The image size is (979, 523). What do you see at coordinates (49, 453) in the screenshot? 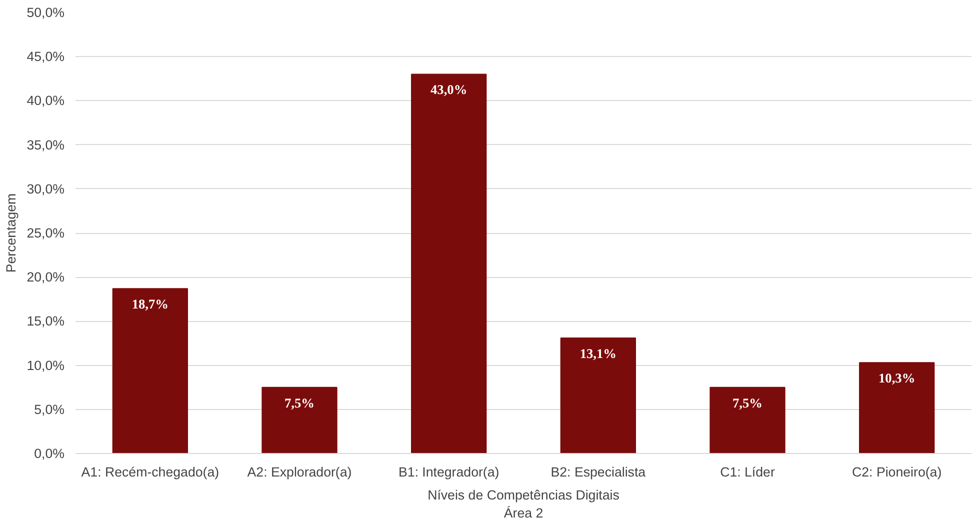
I see `y-tick-label: 0,0%` at bounding box center [49, 453].